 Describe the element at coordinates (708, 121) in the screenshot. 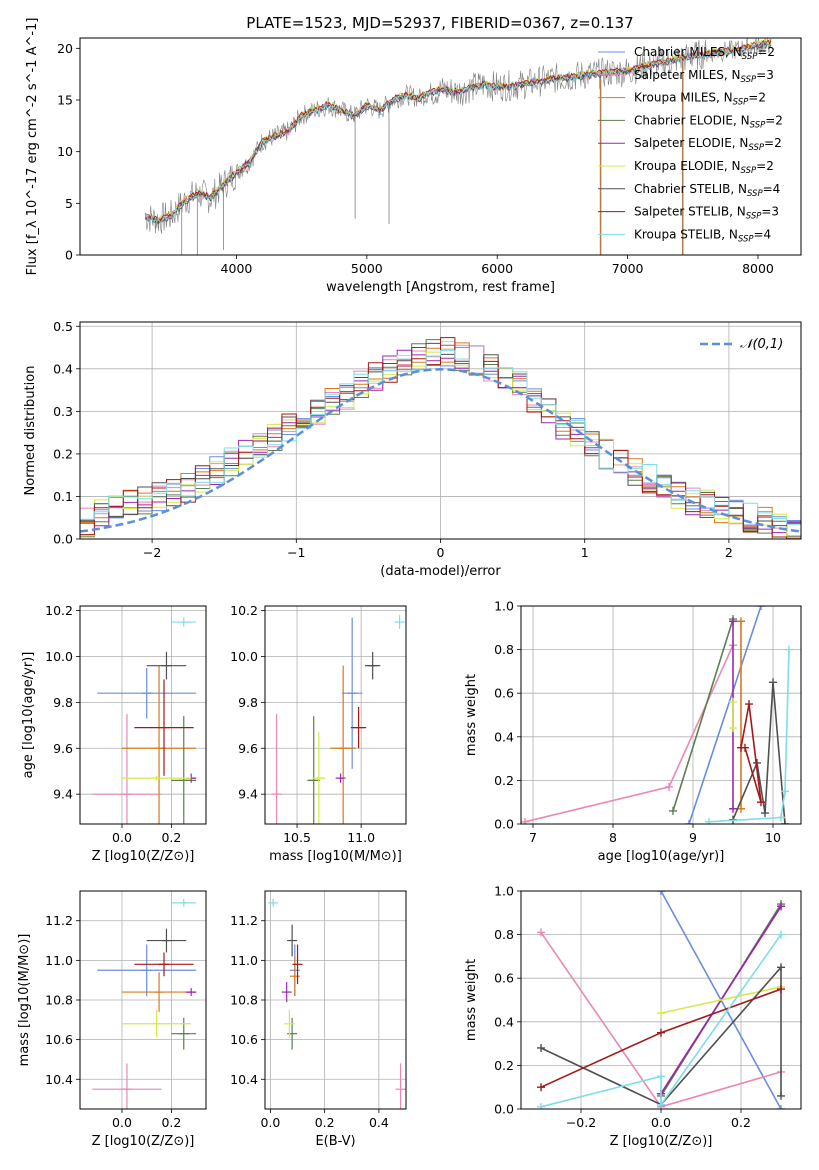

I see `legend-entry: Chabrier ELODIE, NSSP=2` at that location.